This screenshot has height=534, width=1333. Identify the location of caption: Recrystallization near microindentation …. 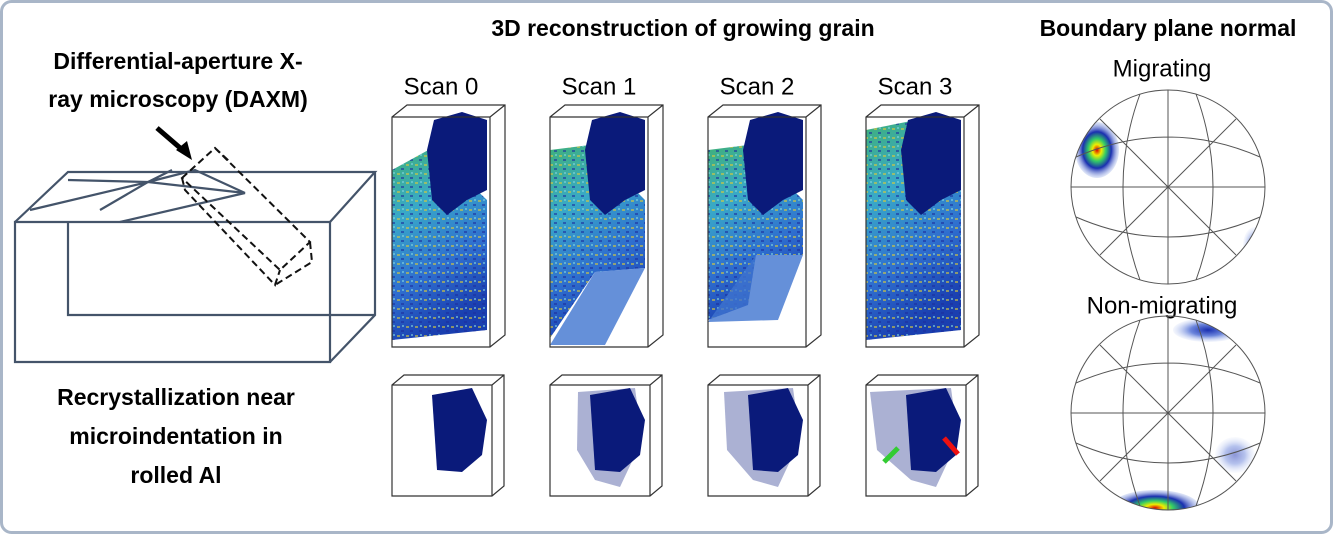
(176, 436).